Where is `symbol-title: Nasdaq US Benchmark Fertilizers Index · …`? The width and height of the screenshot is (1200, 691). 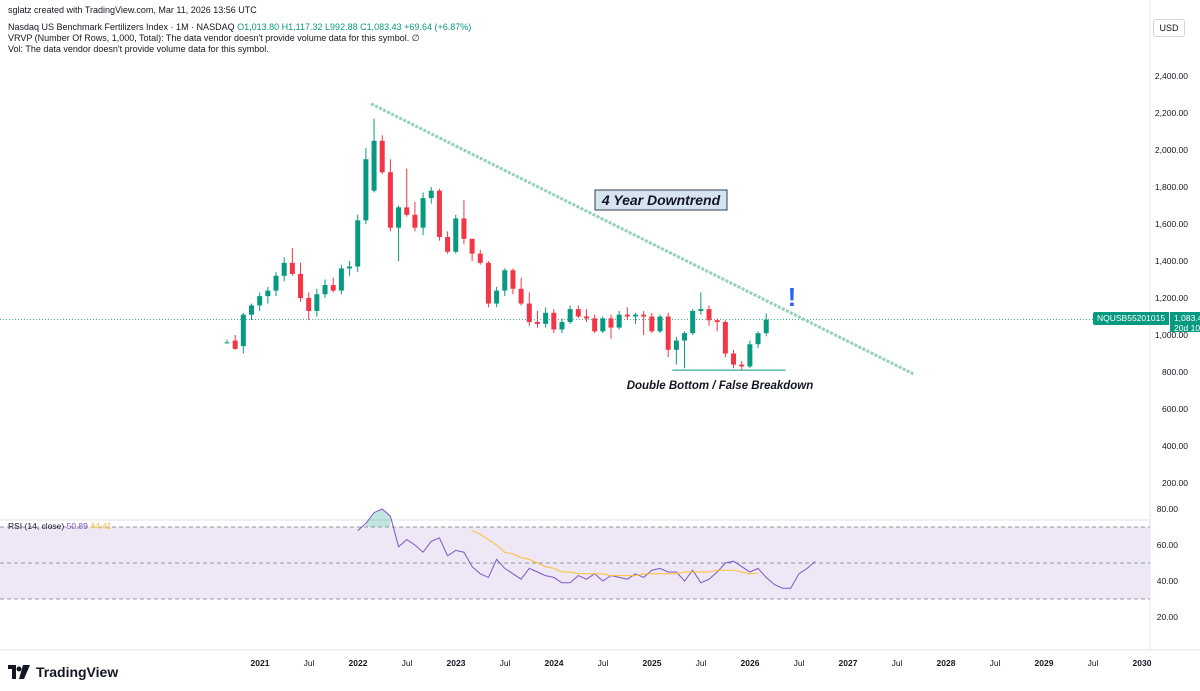
symbol-title: Nasdaq US Benchmark Fertilizers Index · … is located at coordinates (121, 27).